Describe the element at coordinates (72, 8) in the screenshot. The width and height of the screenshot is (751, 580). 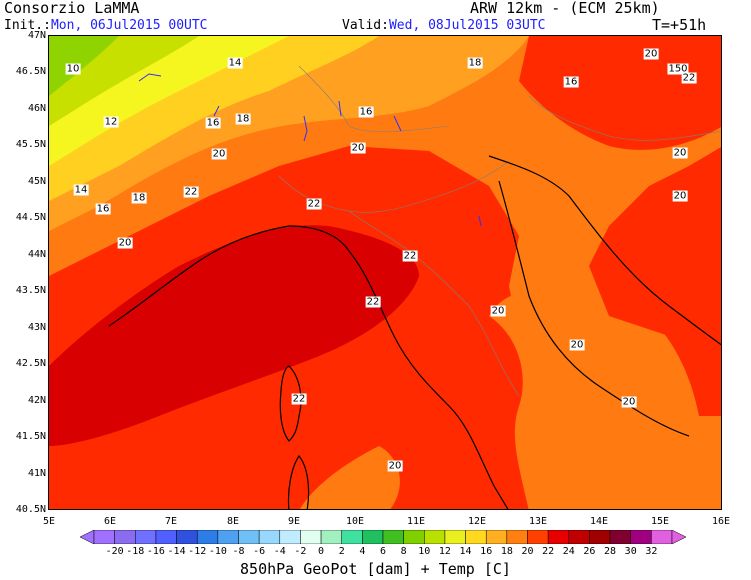
I see `app-title: Consorzio LaMMA` at that location.